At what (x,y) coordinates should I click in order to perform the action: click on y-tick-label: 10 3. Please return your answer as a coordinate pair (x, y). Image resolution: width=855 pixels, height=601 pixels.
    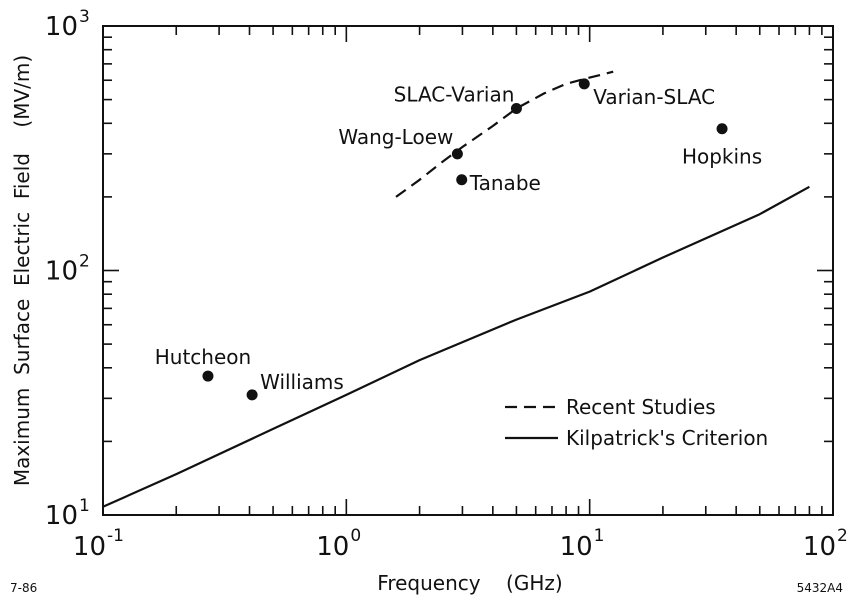
    Looking at the image, I should click on (67, 24).